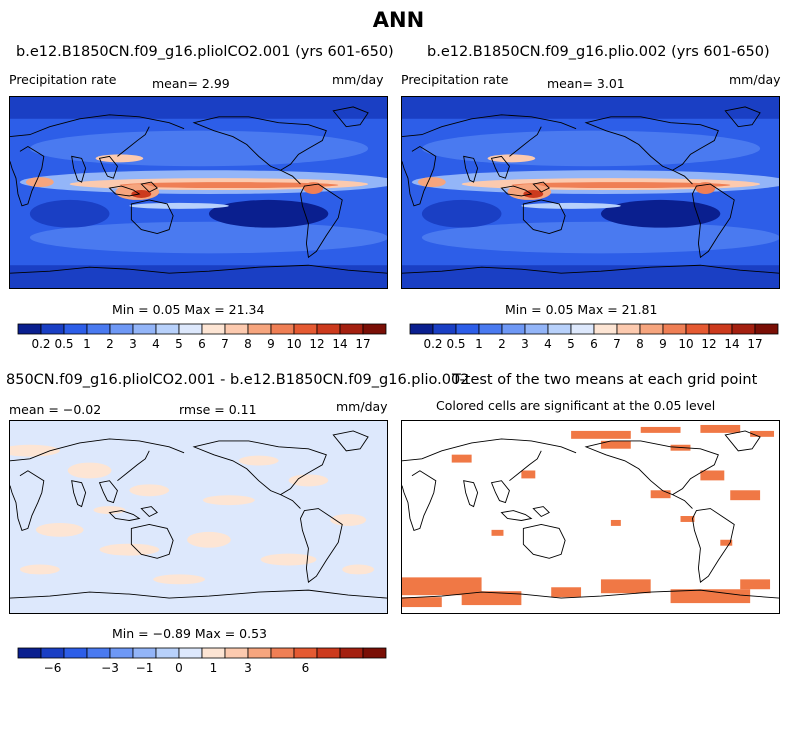  Describe the element at coordinates (63, 344) in the screenshot. I see `colorbar-tick-label: 0.5` at that location.